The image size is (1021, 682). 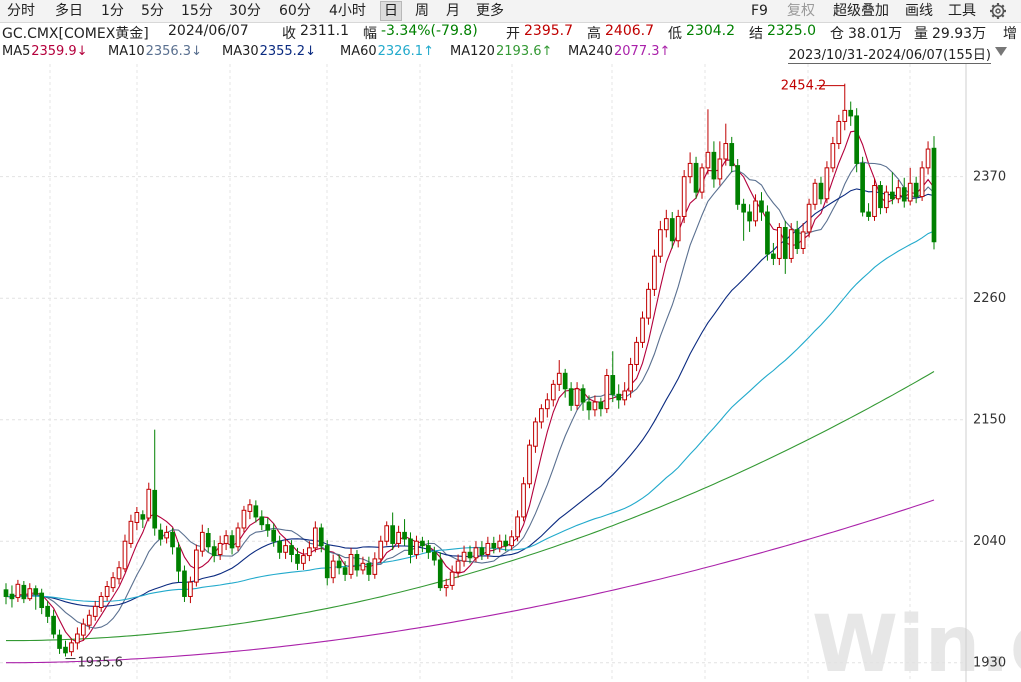 What do you see at coordinates (152, 11) in the screenshot?
I see `period-tab-3: 5分` at bounding box center [152, 11].